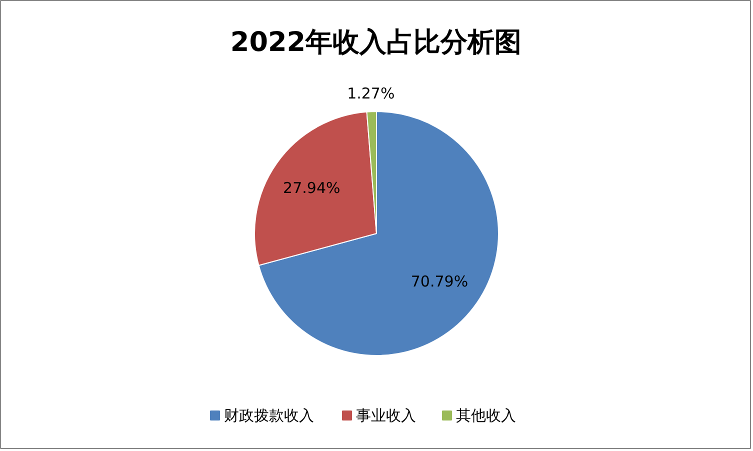  I want to click on legend-label: 事业收入, so click(386, 415).